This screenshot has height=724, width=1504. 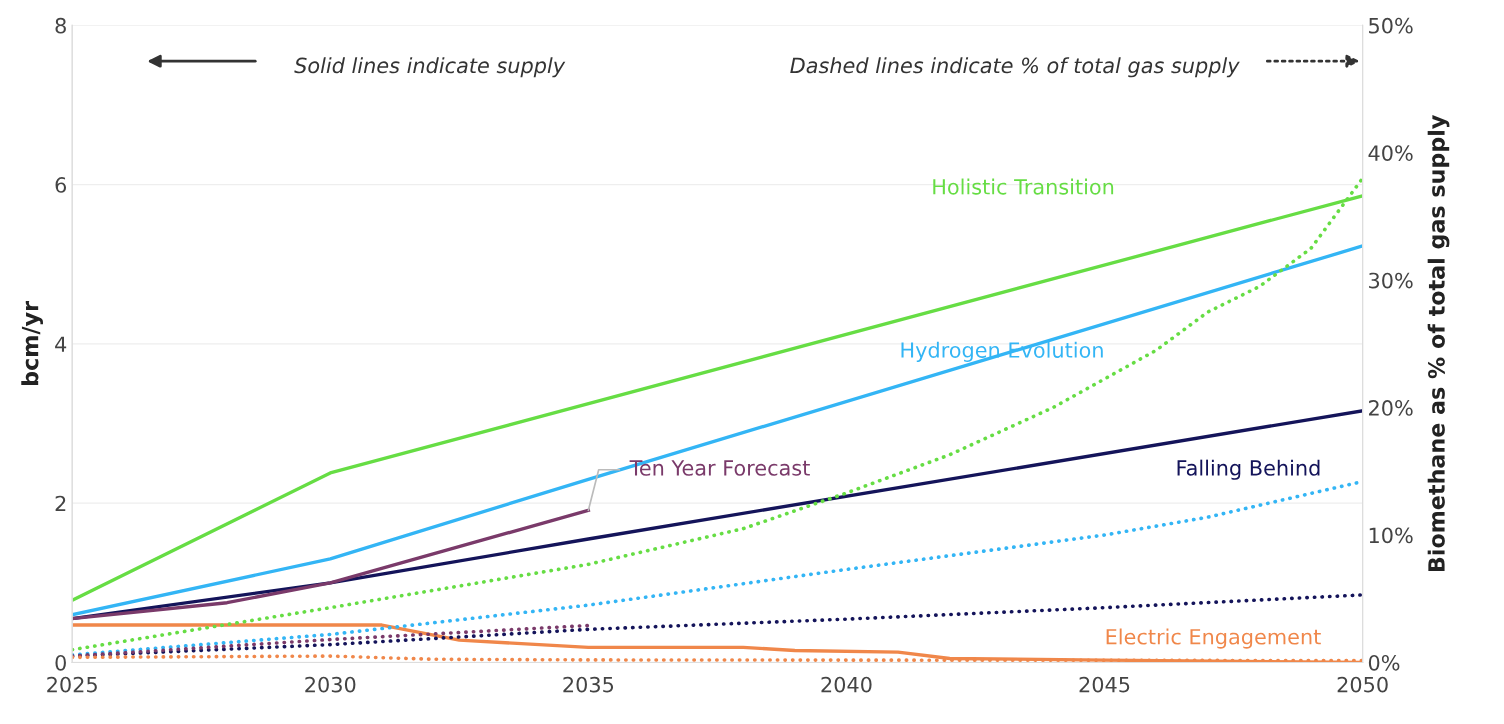 I want to click on y2-tick-label: 10%, so click(x=1391, y=535).